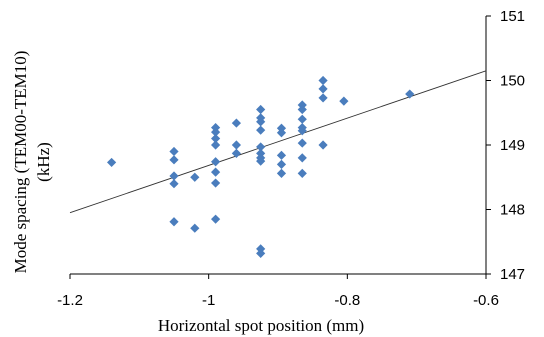 Image resolution: width=544 pixels, height=337 pixels. Describe the element at coordinates (486, 300) in the screenshot. I see `x-tick-label: -0.6` at that location.